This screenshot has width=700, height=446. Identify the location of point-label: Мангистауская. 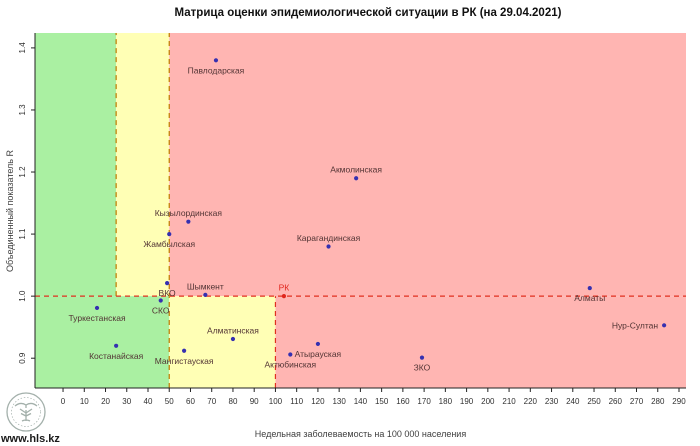
(184, 361).